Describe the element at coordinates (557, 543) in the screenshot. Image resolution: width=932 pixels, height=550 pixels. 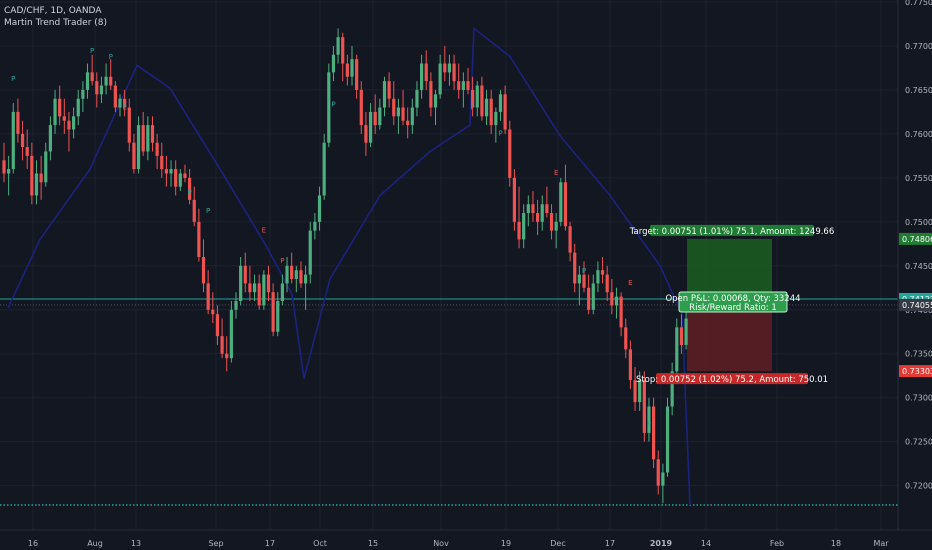
I see `time-tick-label: Dec` at that location.